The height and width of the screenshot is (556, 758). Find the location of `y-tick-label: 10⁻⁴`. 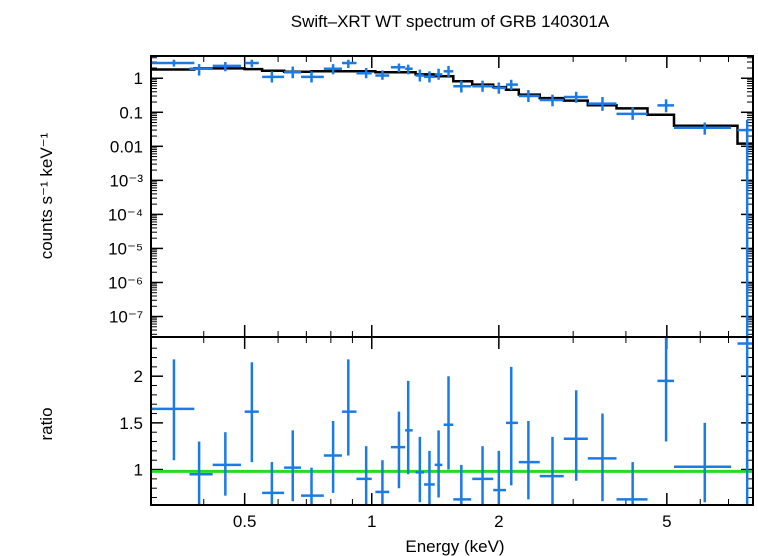

y-tick-label: 10⁻⁴ is located at coordinates (125, 214).